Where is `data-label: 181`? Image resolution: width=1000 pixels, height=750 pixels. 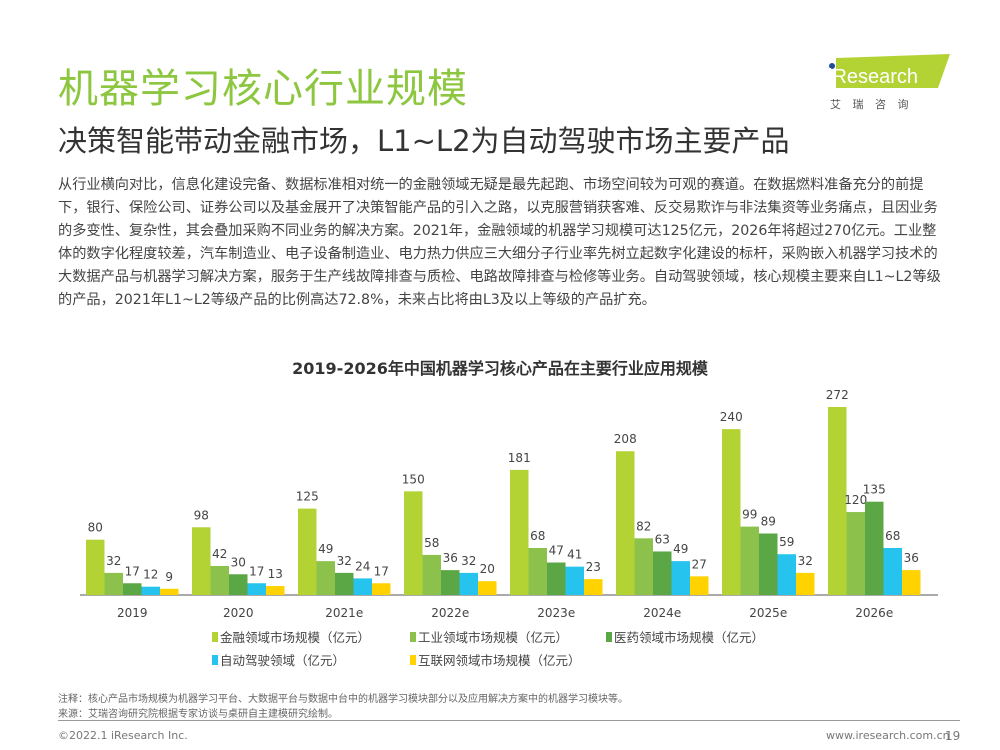 data-label: 181 is located at coordinates (519, 458).